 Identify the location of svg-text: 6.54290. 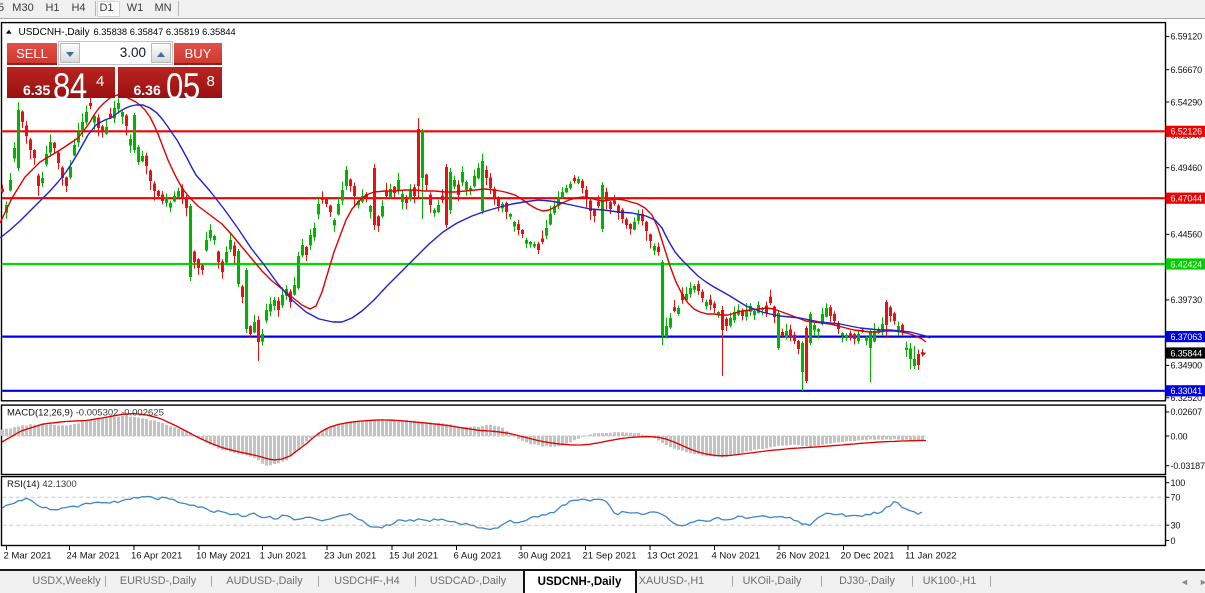
(1187, 102).